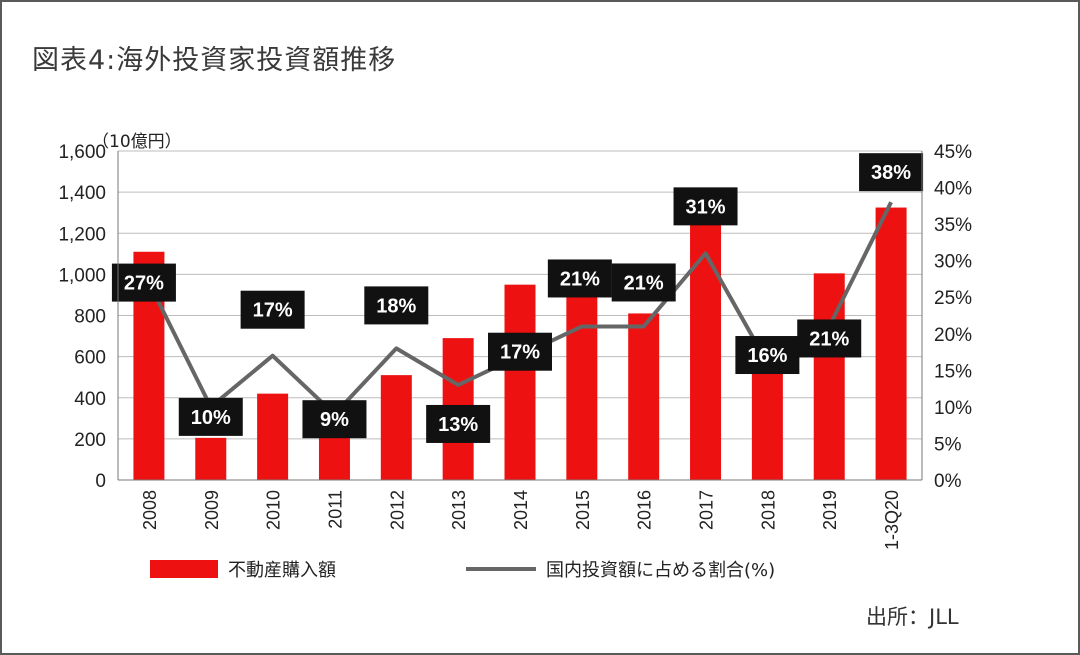 This screenshot has width=1080, height=655. What do you see at coordinates (892, 520) in the screenshot?
I see `x-tick-label: 1-3Q20` at bounding box center [892, 520].